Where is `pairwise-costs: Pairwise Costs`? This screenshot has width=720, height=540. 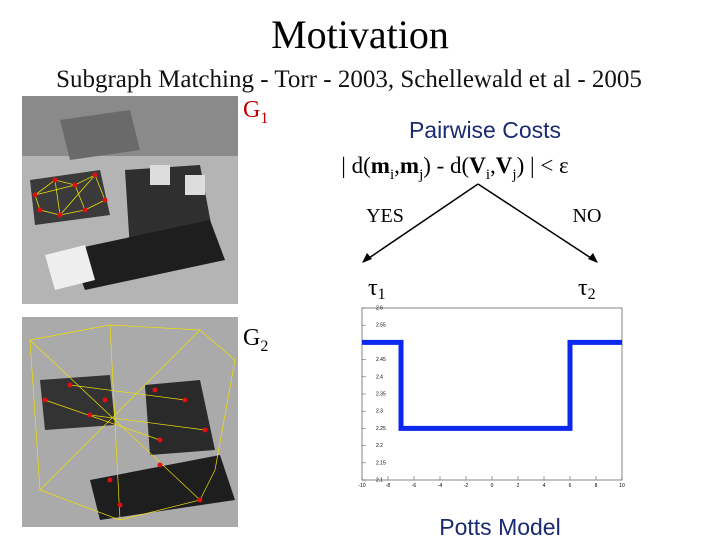
pairwise-costs: Pairwise Costs is located at coordinates (485, 130).